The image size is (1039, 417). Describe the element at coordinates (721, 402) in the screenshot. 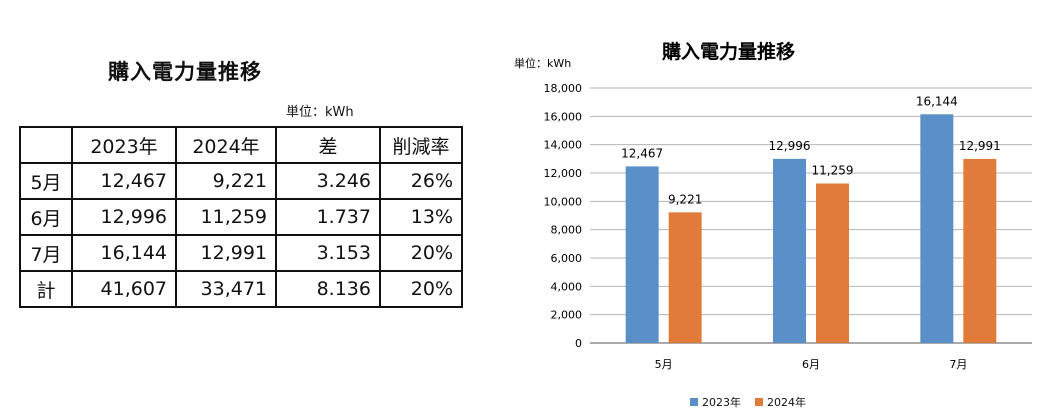

I see `legend-label: 2023年` at that location.